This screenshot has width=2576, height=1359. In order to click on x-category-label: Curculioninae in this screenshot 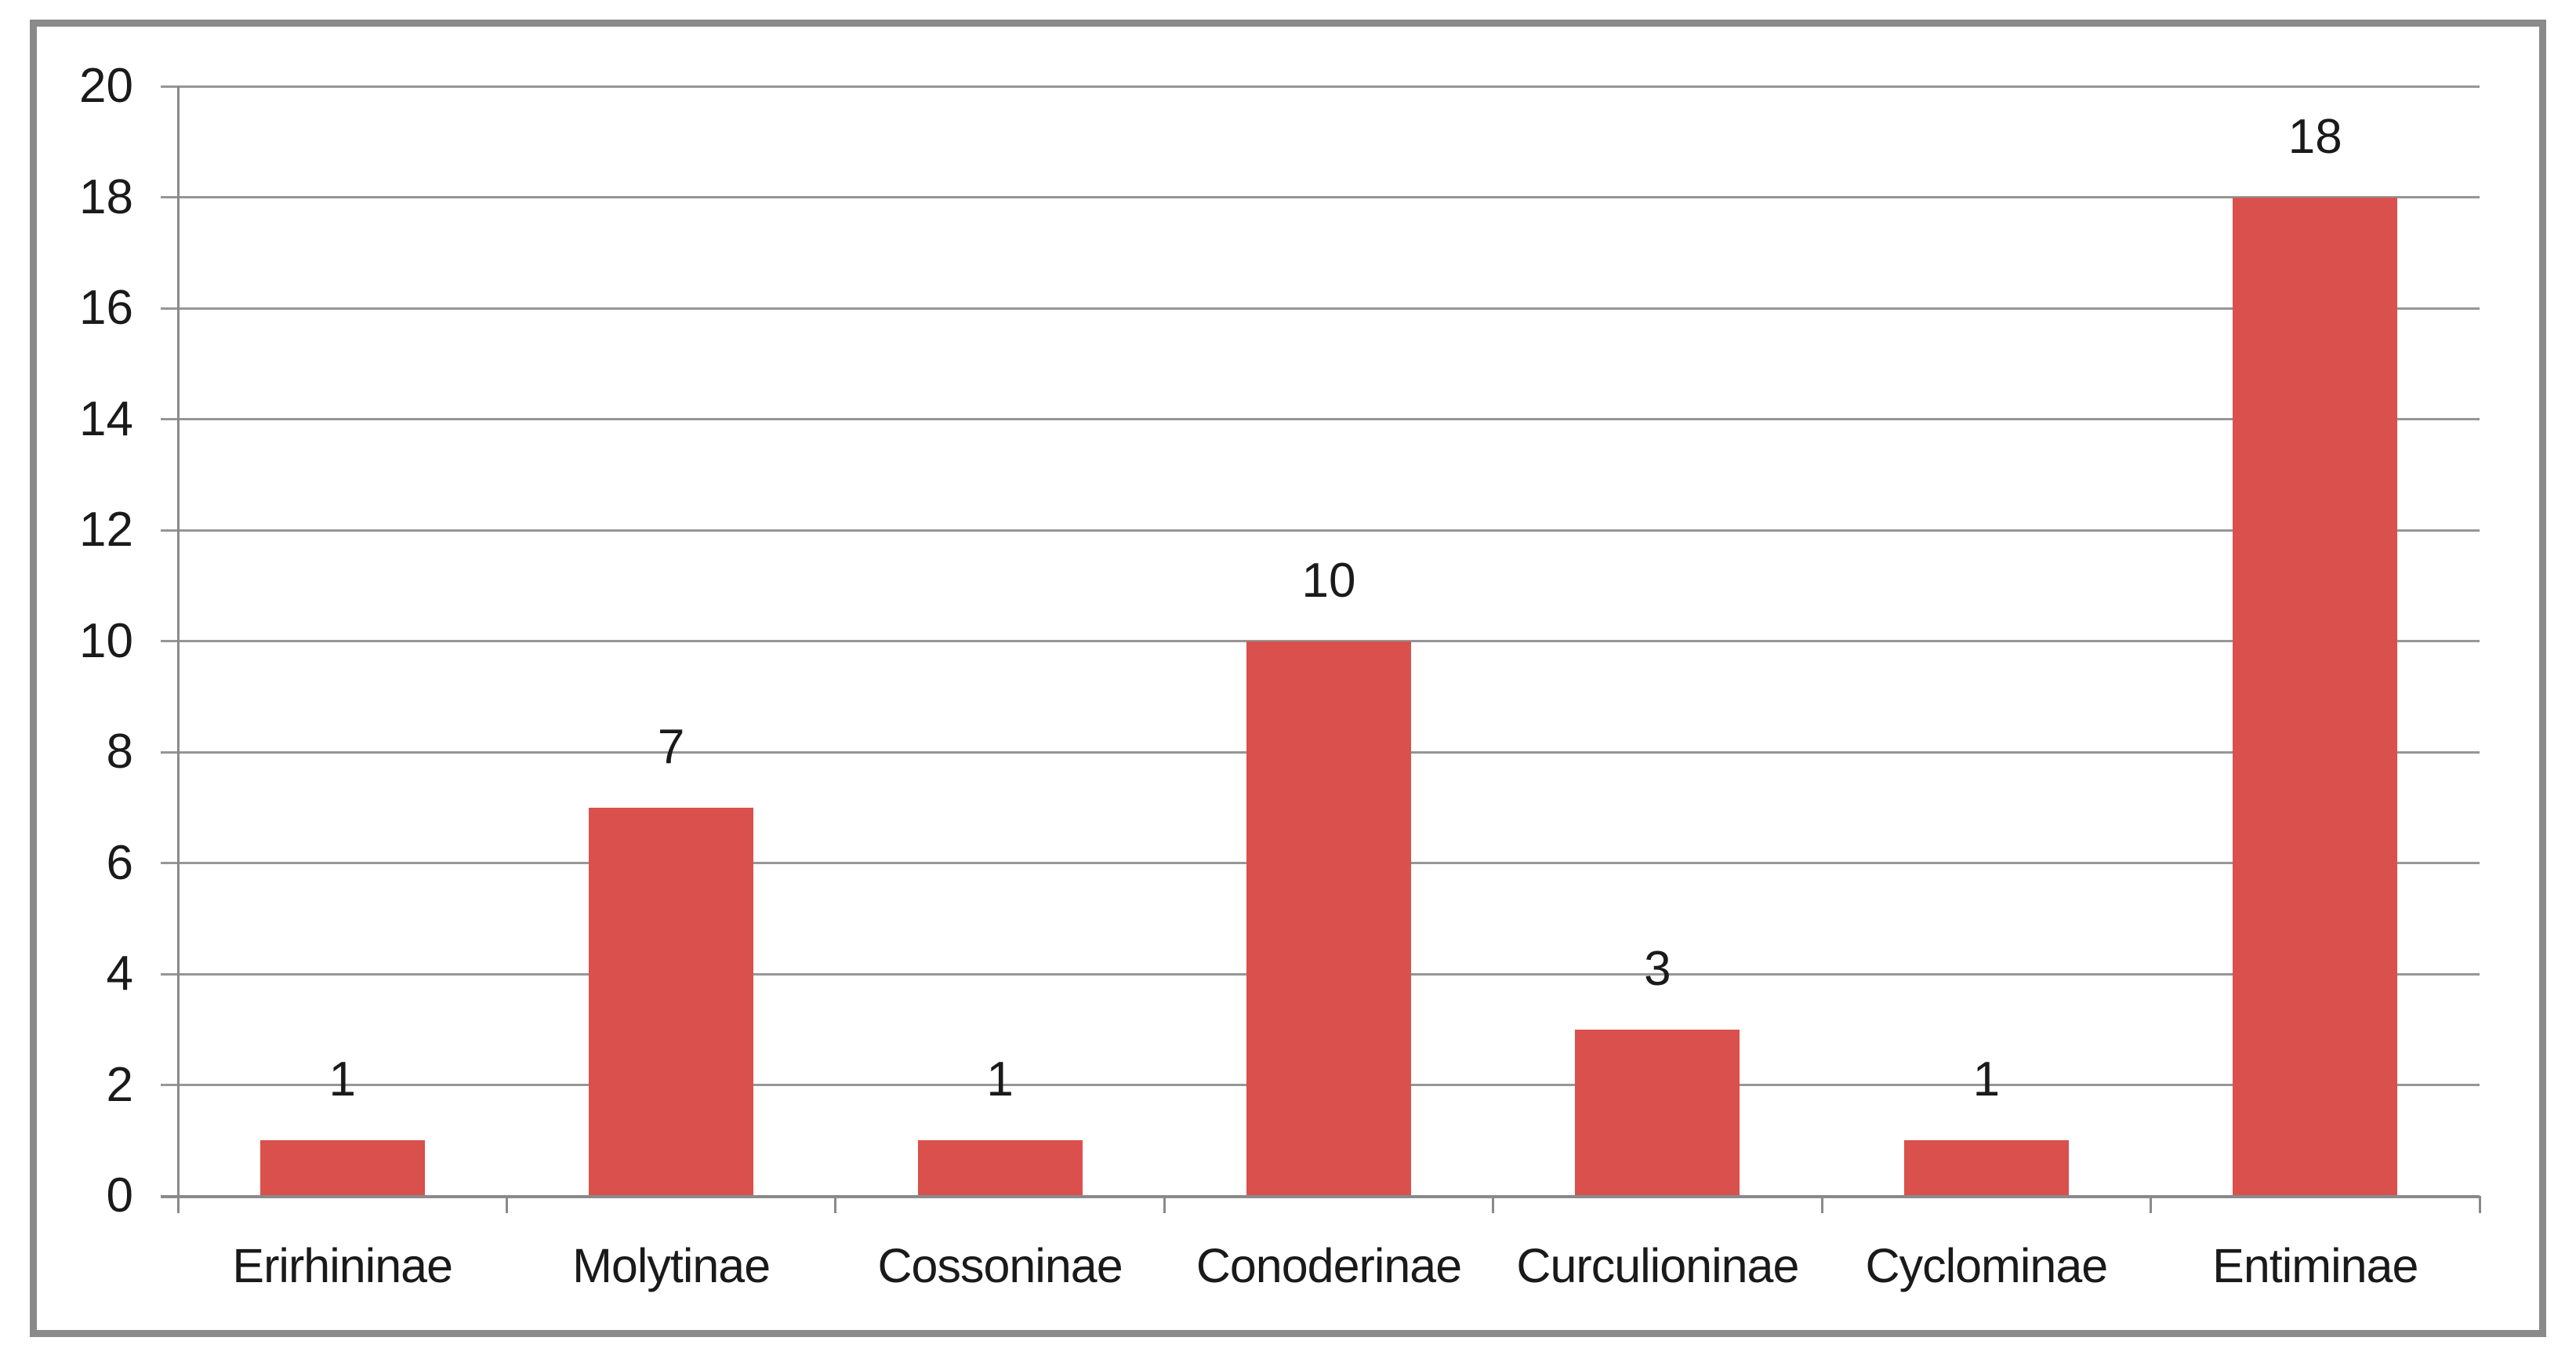, I will do `click(1658, 1265)`.